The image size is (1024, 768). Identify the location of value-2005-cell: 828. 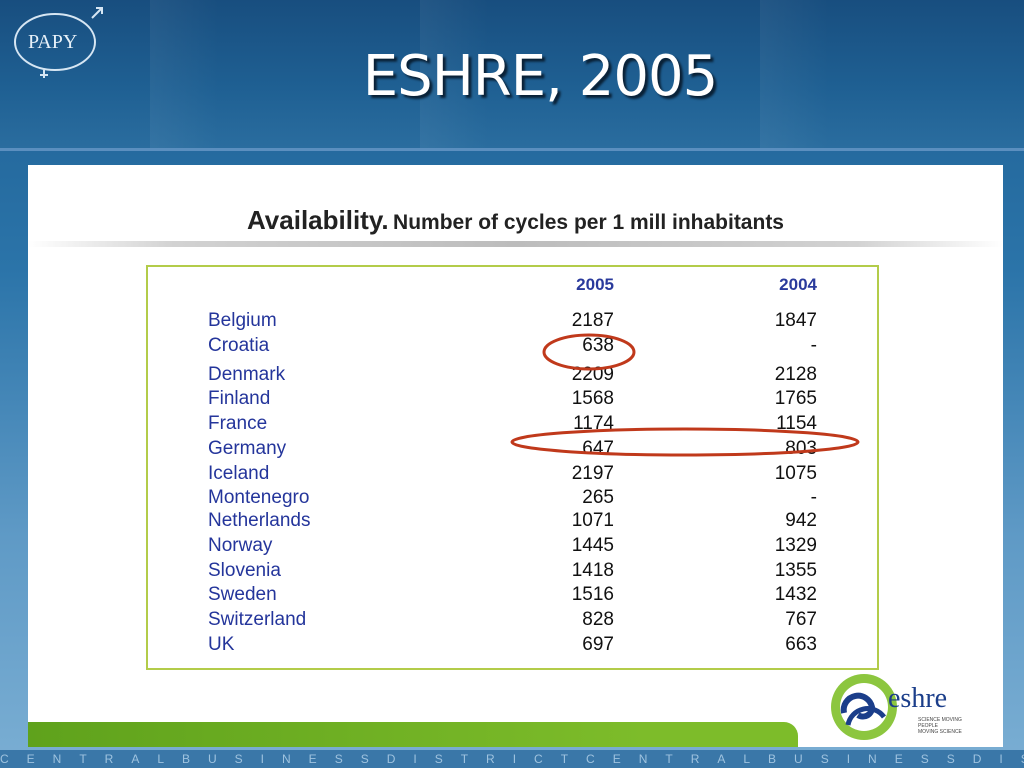
(598, 619).